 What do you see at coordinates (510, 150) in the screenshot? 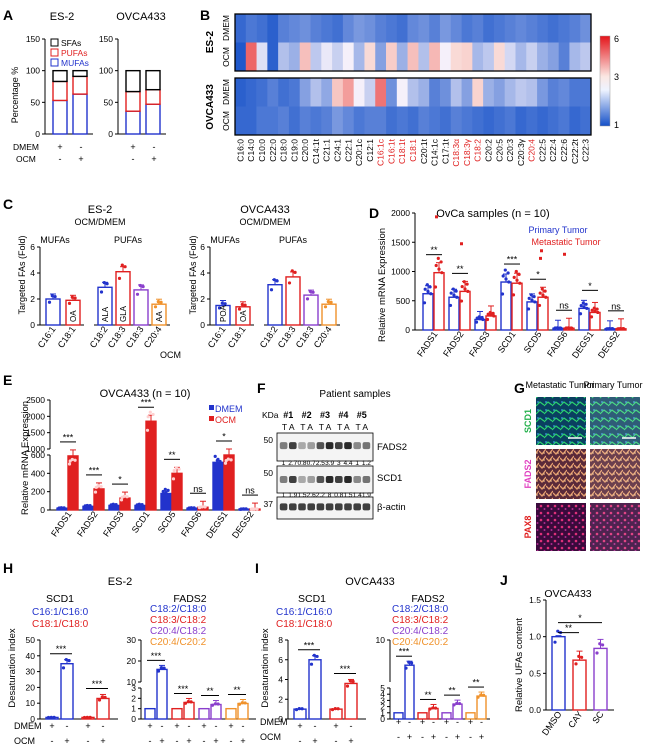
I see `heatmap-column-label: C20:3` at bounding box center [510, 150].